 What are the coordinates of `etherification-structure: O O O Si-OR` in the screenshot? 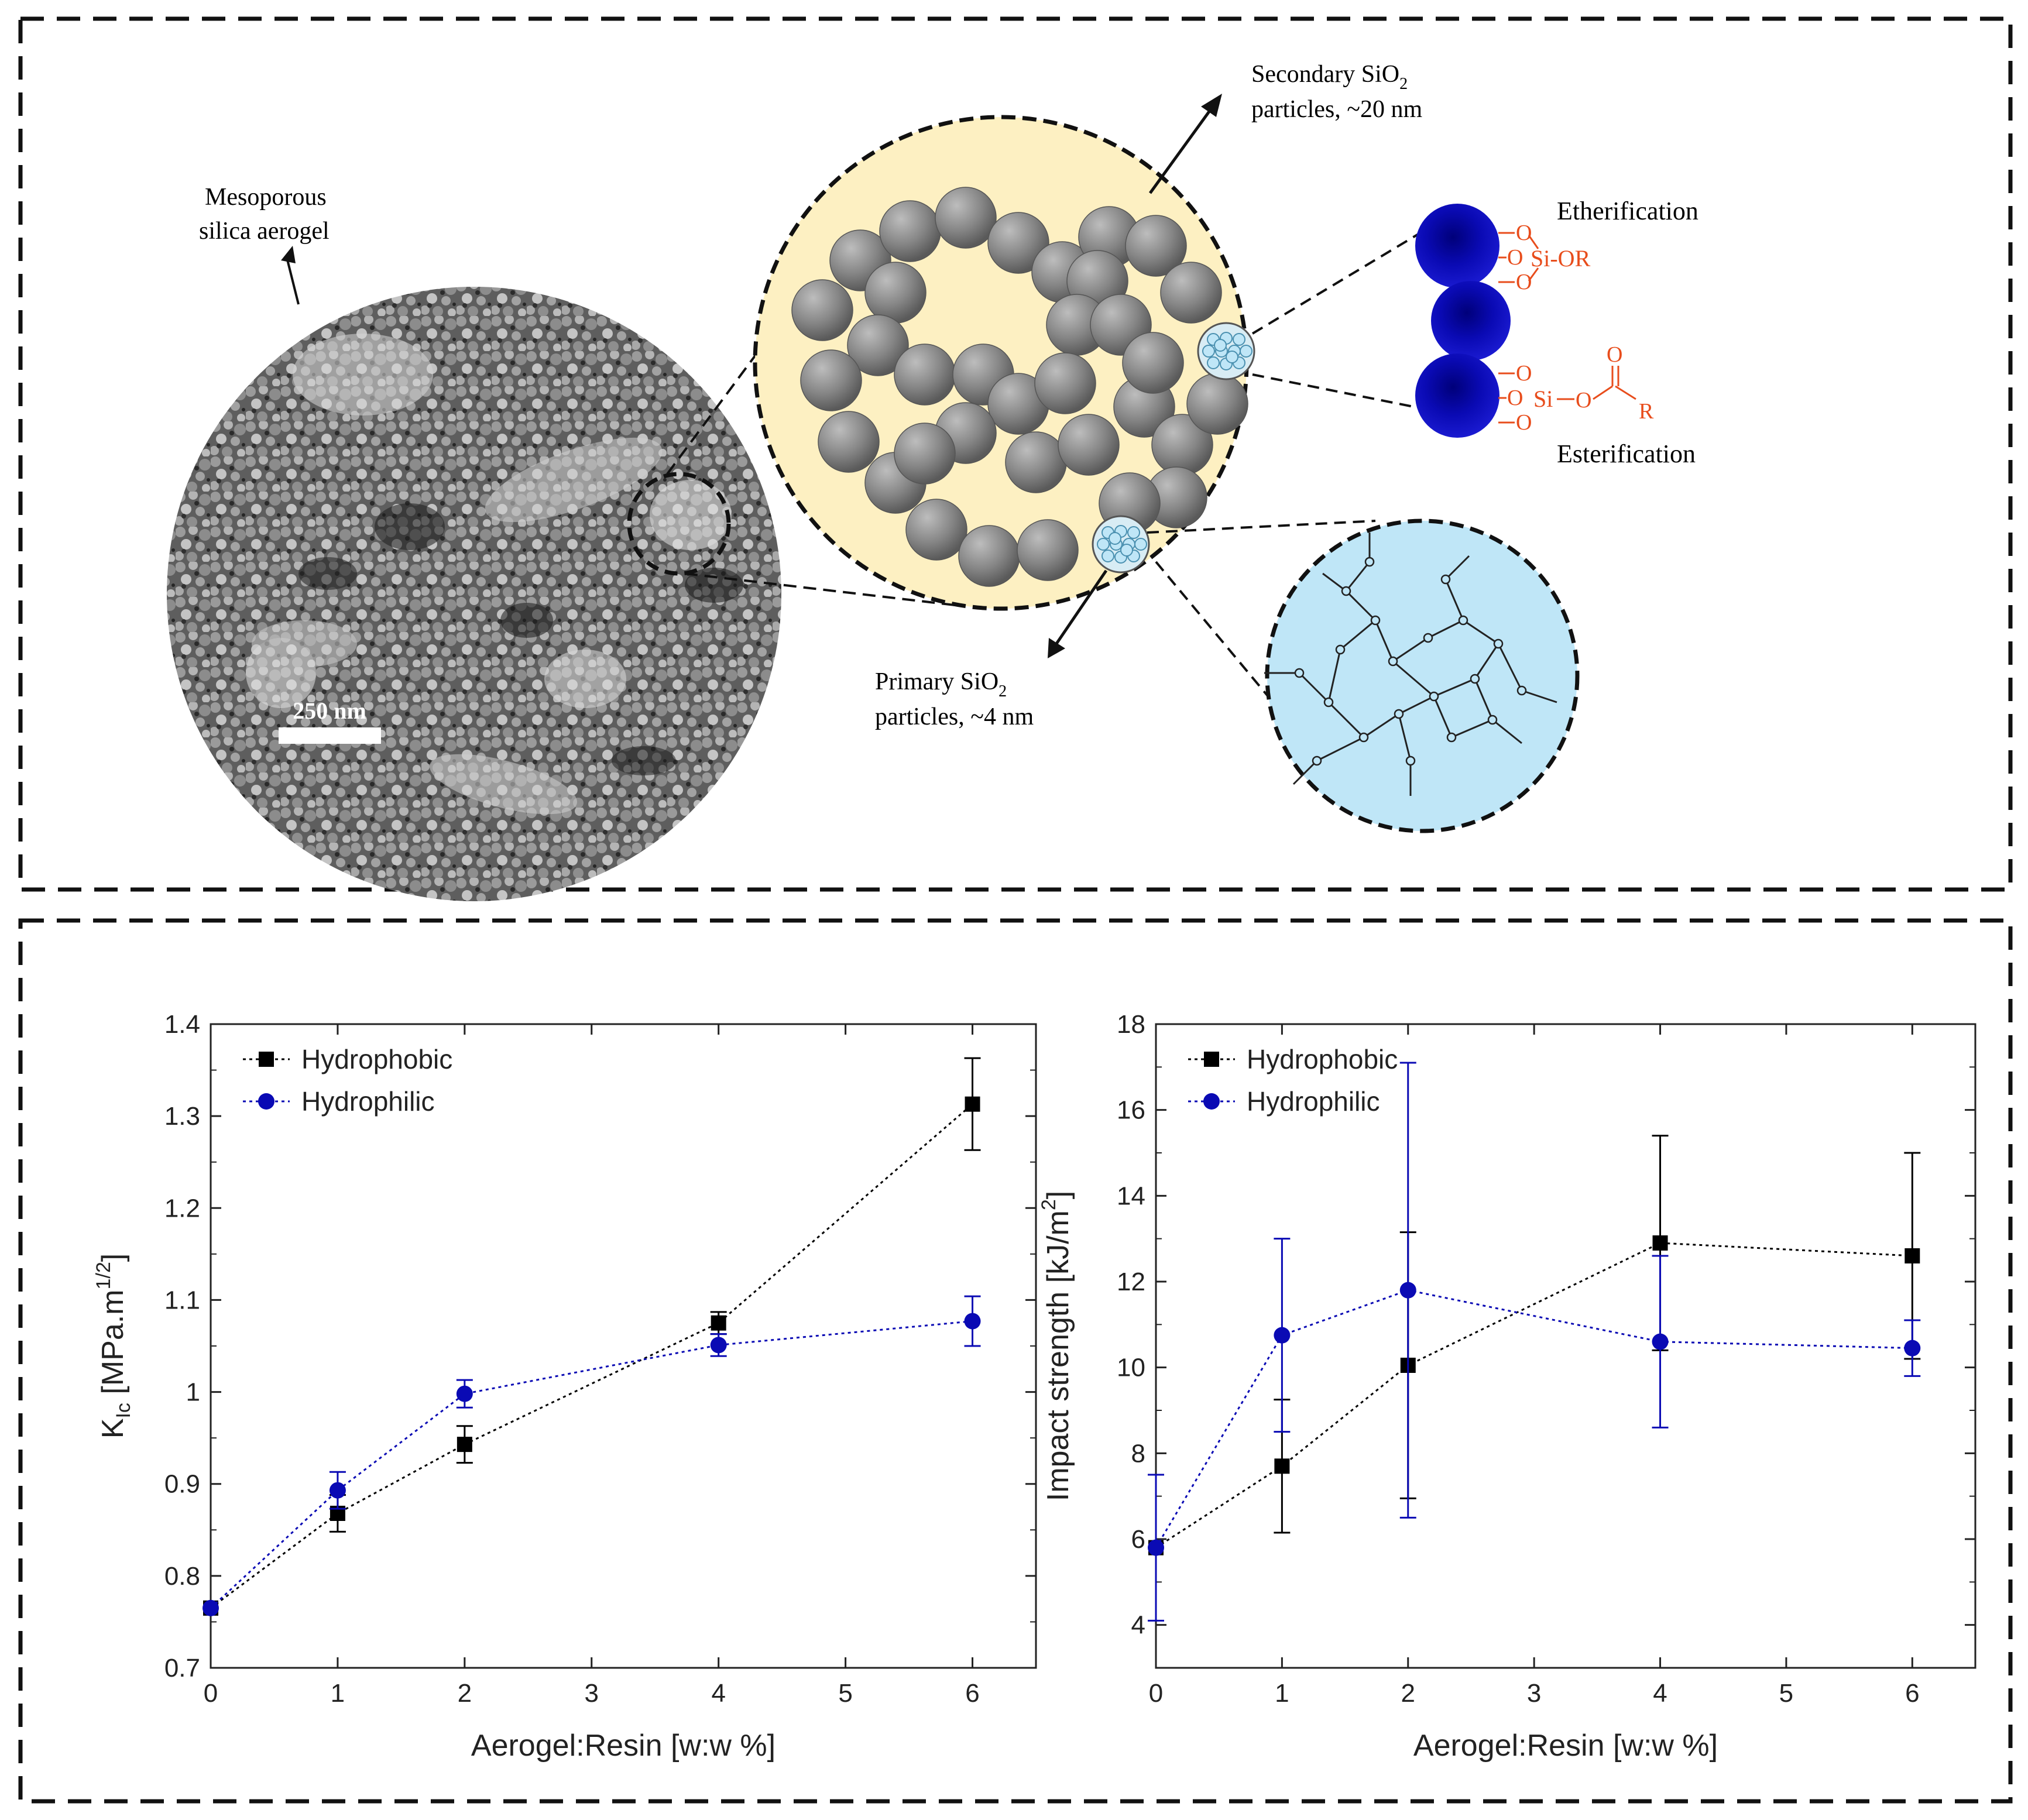 It's located at (1545, 257).